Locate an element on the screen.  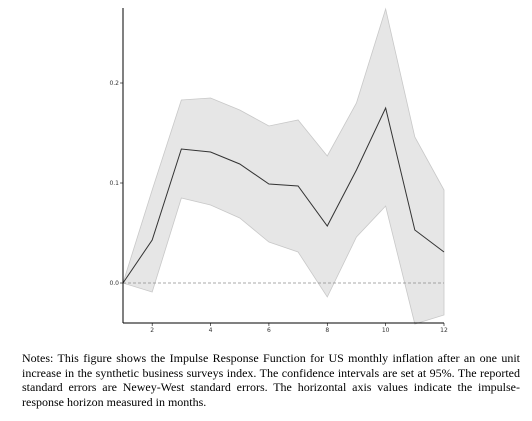
x-tick-label: 4 is located at coordinates (211, 330).